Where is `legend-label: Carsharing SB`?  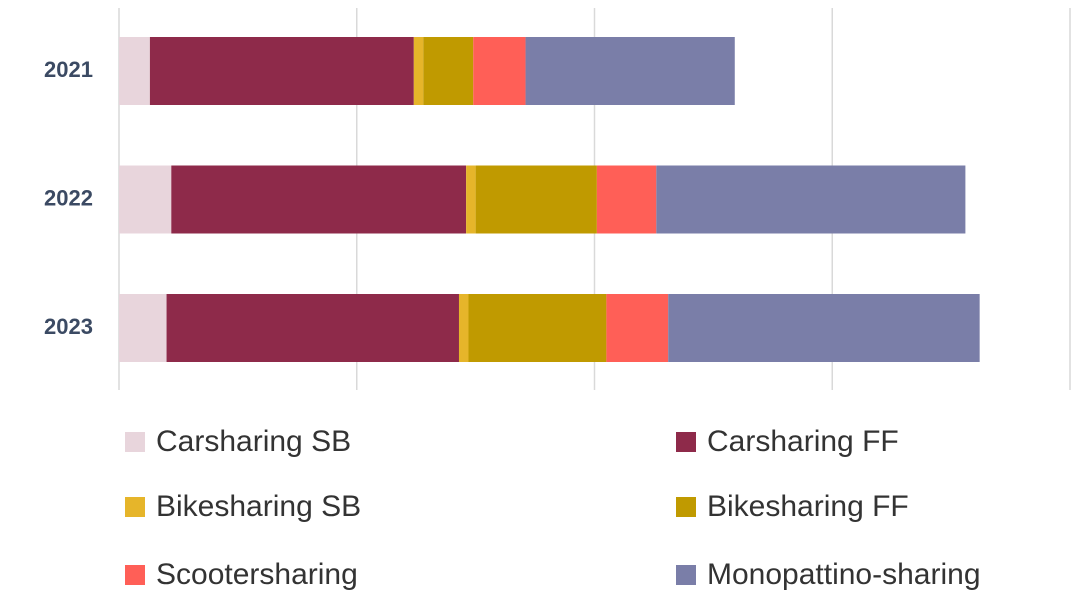 legend-label: Carsharing SB is located at coordinates (253, 441).